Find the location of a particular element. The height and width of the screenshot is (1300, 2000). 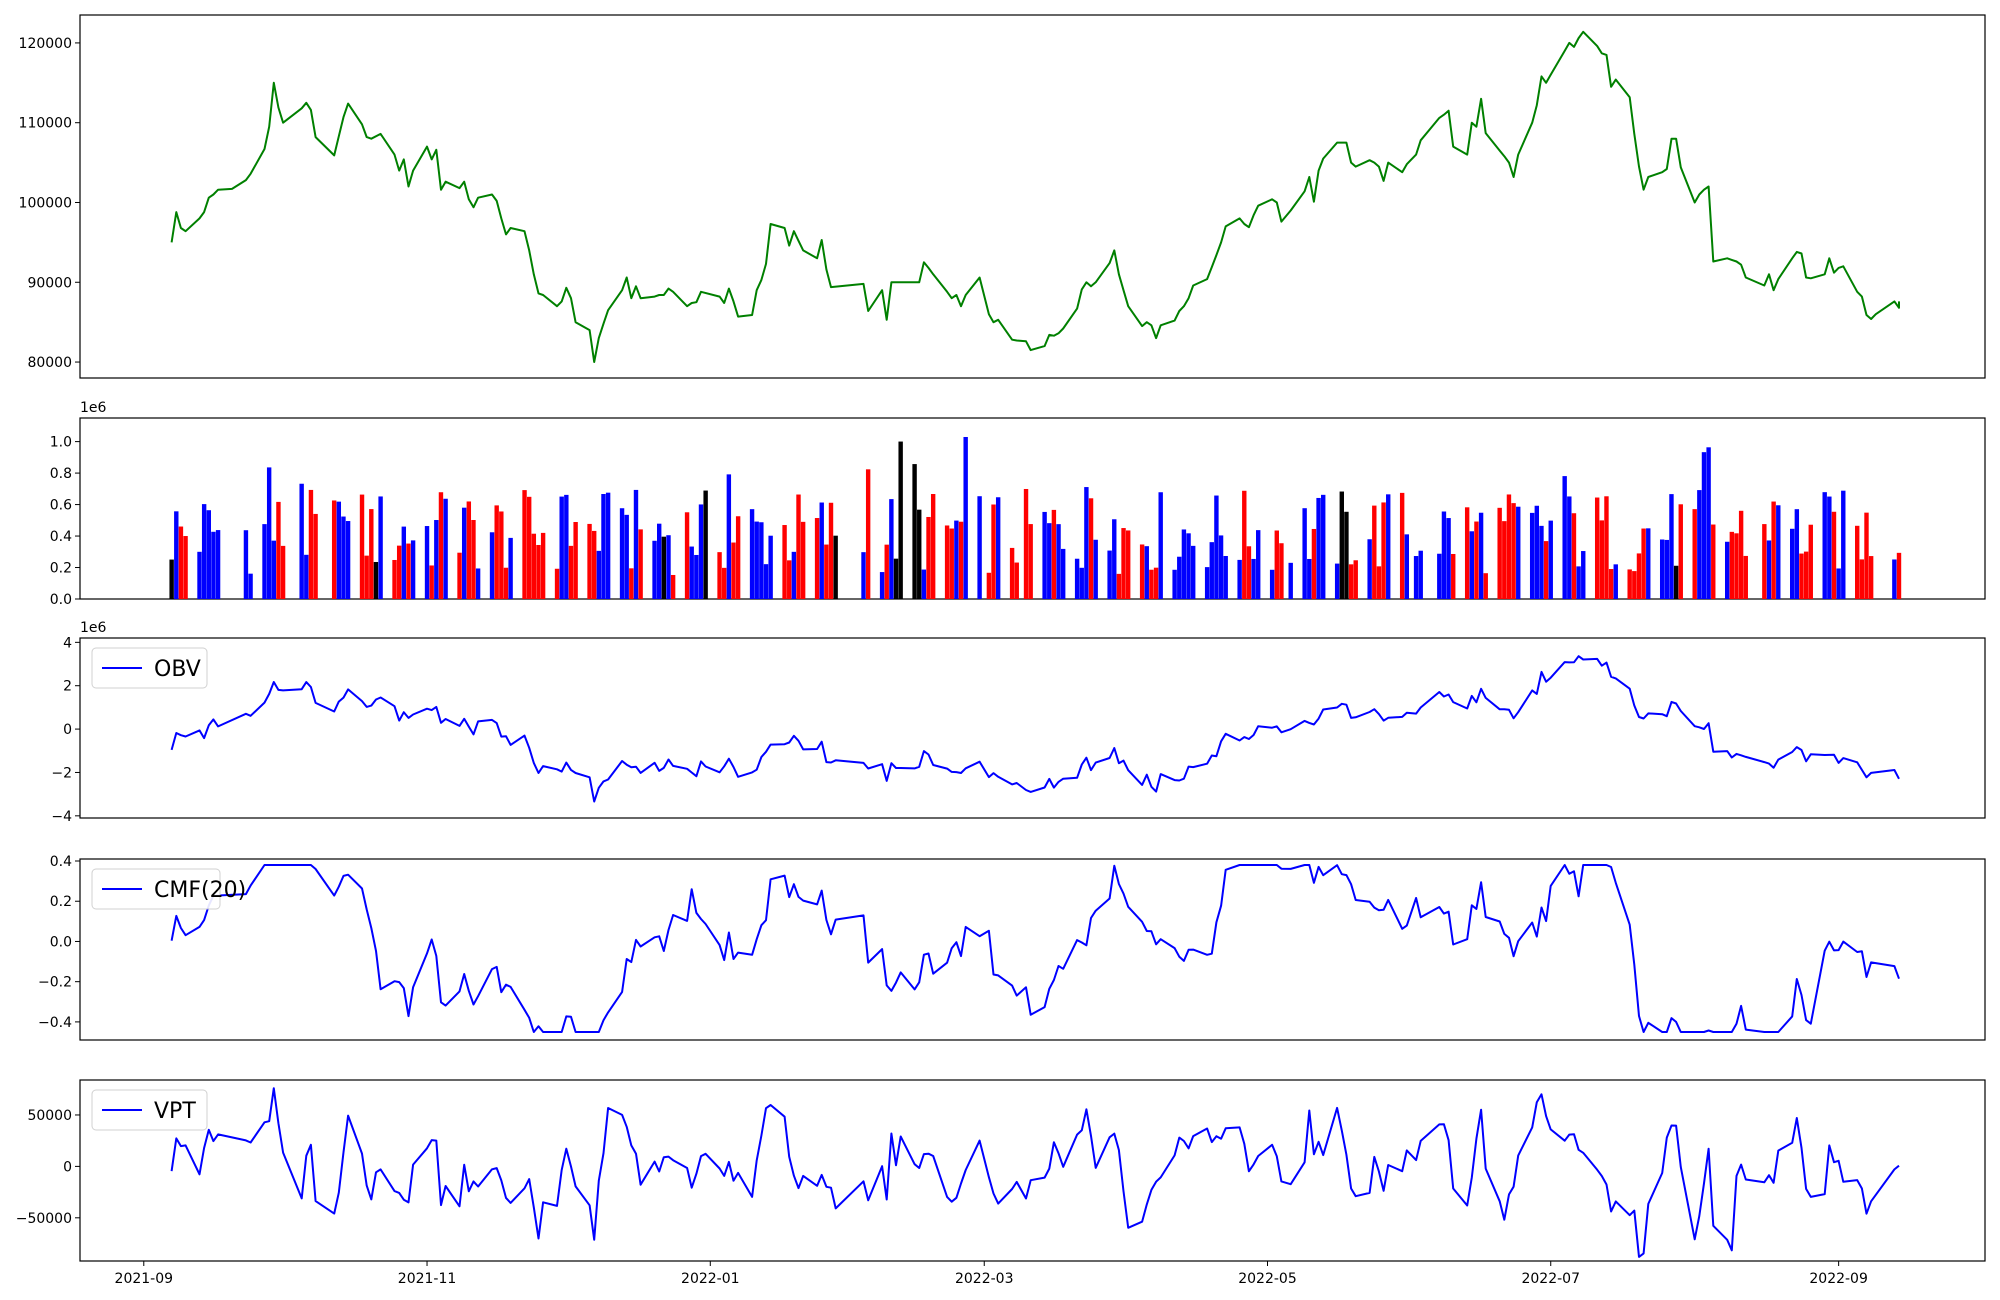

volume-ytick-label: 0.8 is located at coordinates (61, 474).